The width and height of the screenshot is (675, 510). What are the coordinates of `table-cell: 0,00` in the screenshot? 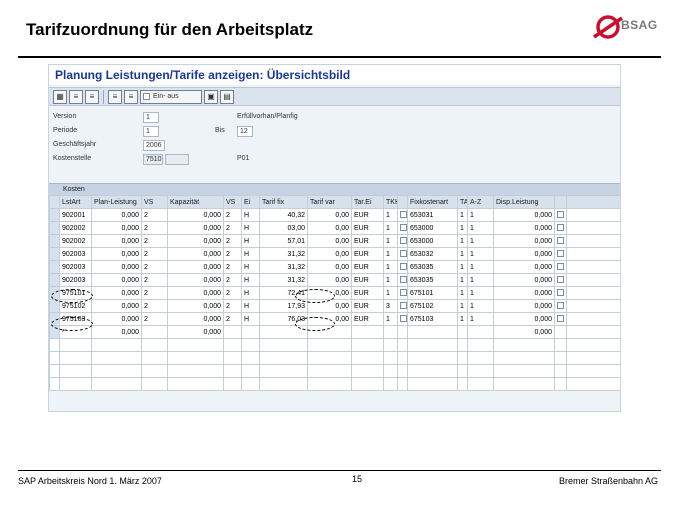 It's located at (329, 280).